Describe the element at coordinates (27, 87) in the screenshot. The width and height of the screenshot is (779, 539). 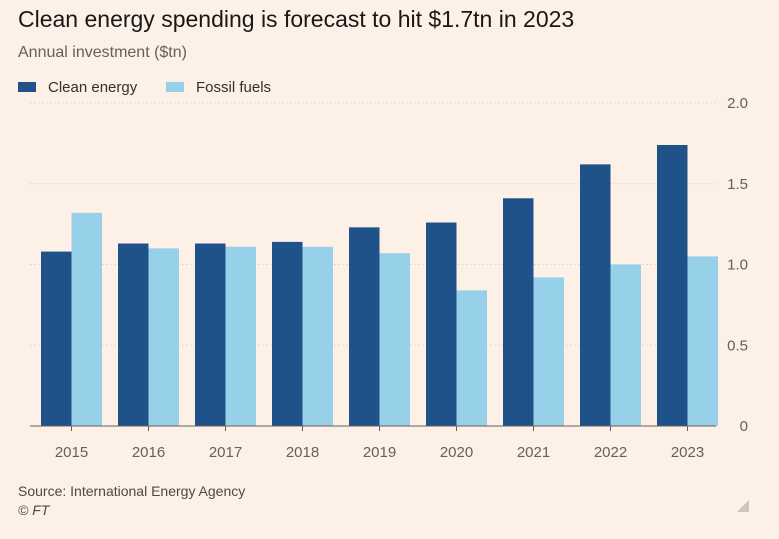
I see `legend-swatch-clean-energy` at that location.